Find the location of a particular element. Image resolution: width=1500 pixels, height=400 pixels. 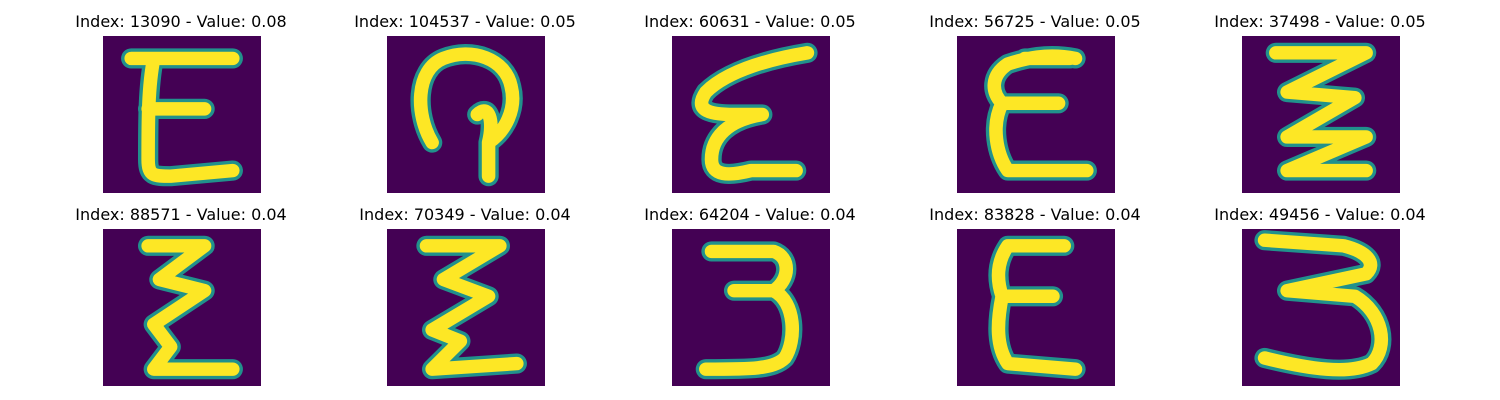

panel-8: Index: 64204 - Value: 0.04 is located at coordinates (750, 300).